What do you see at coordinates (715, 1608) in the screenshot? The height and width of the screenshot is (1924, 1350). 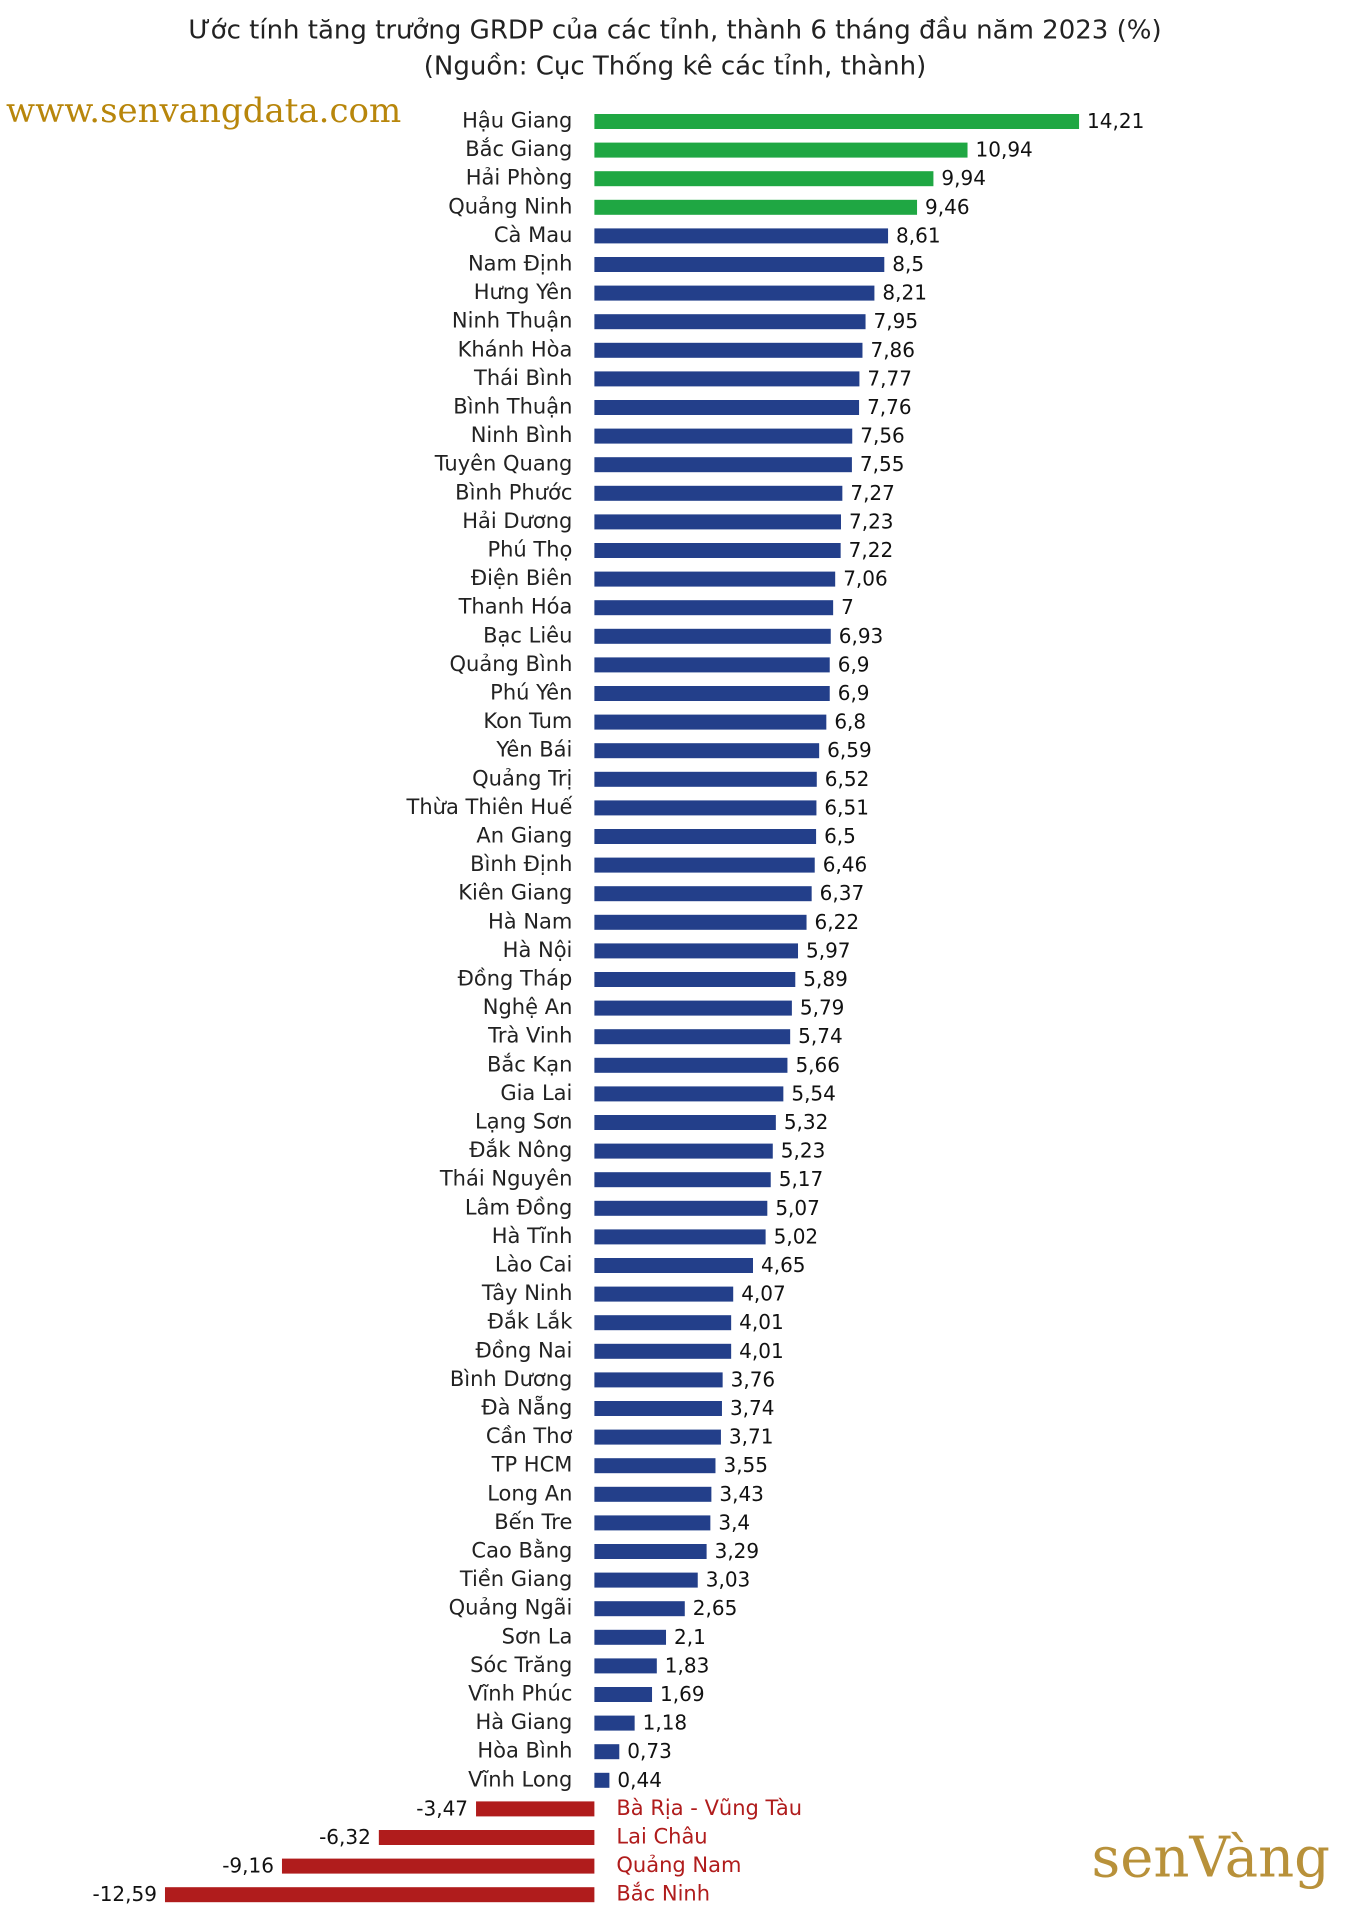 I see `value-label: 2,65` at bounding box center [715, 1608].